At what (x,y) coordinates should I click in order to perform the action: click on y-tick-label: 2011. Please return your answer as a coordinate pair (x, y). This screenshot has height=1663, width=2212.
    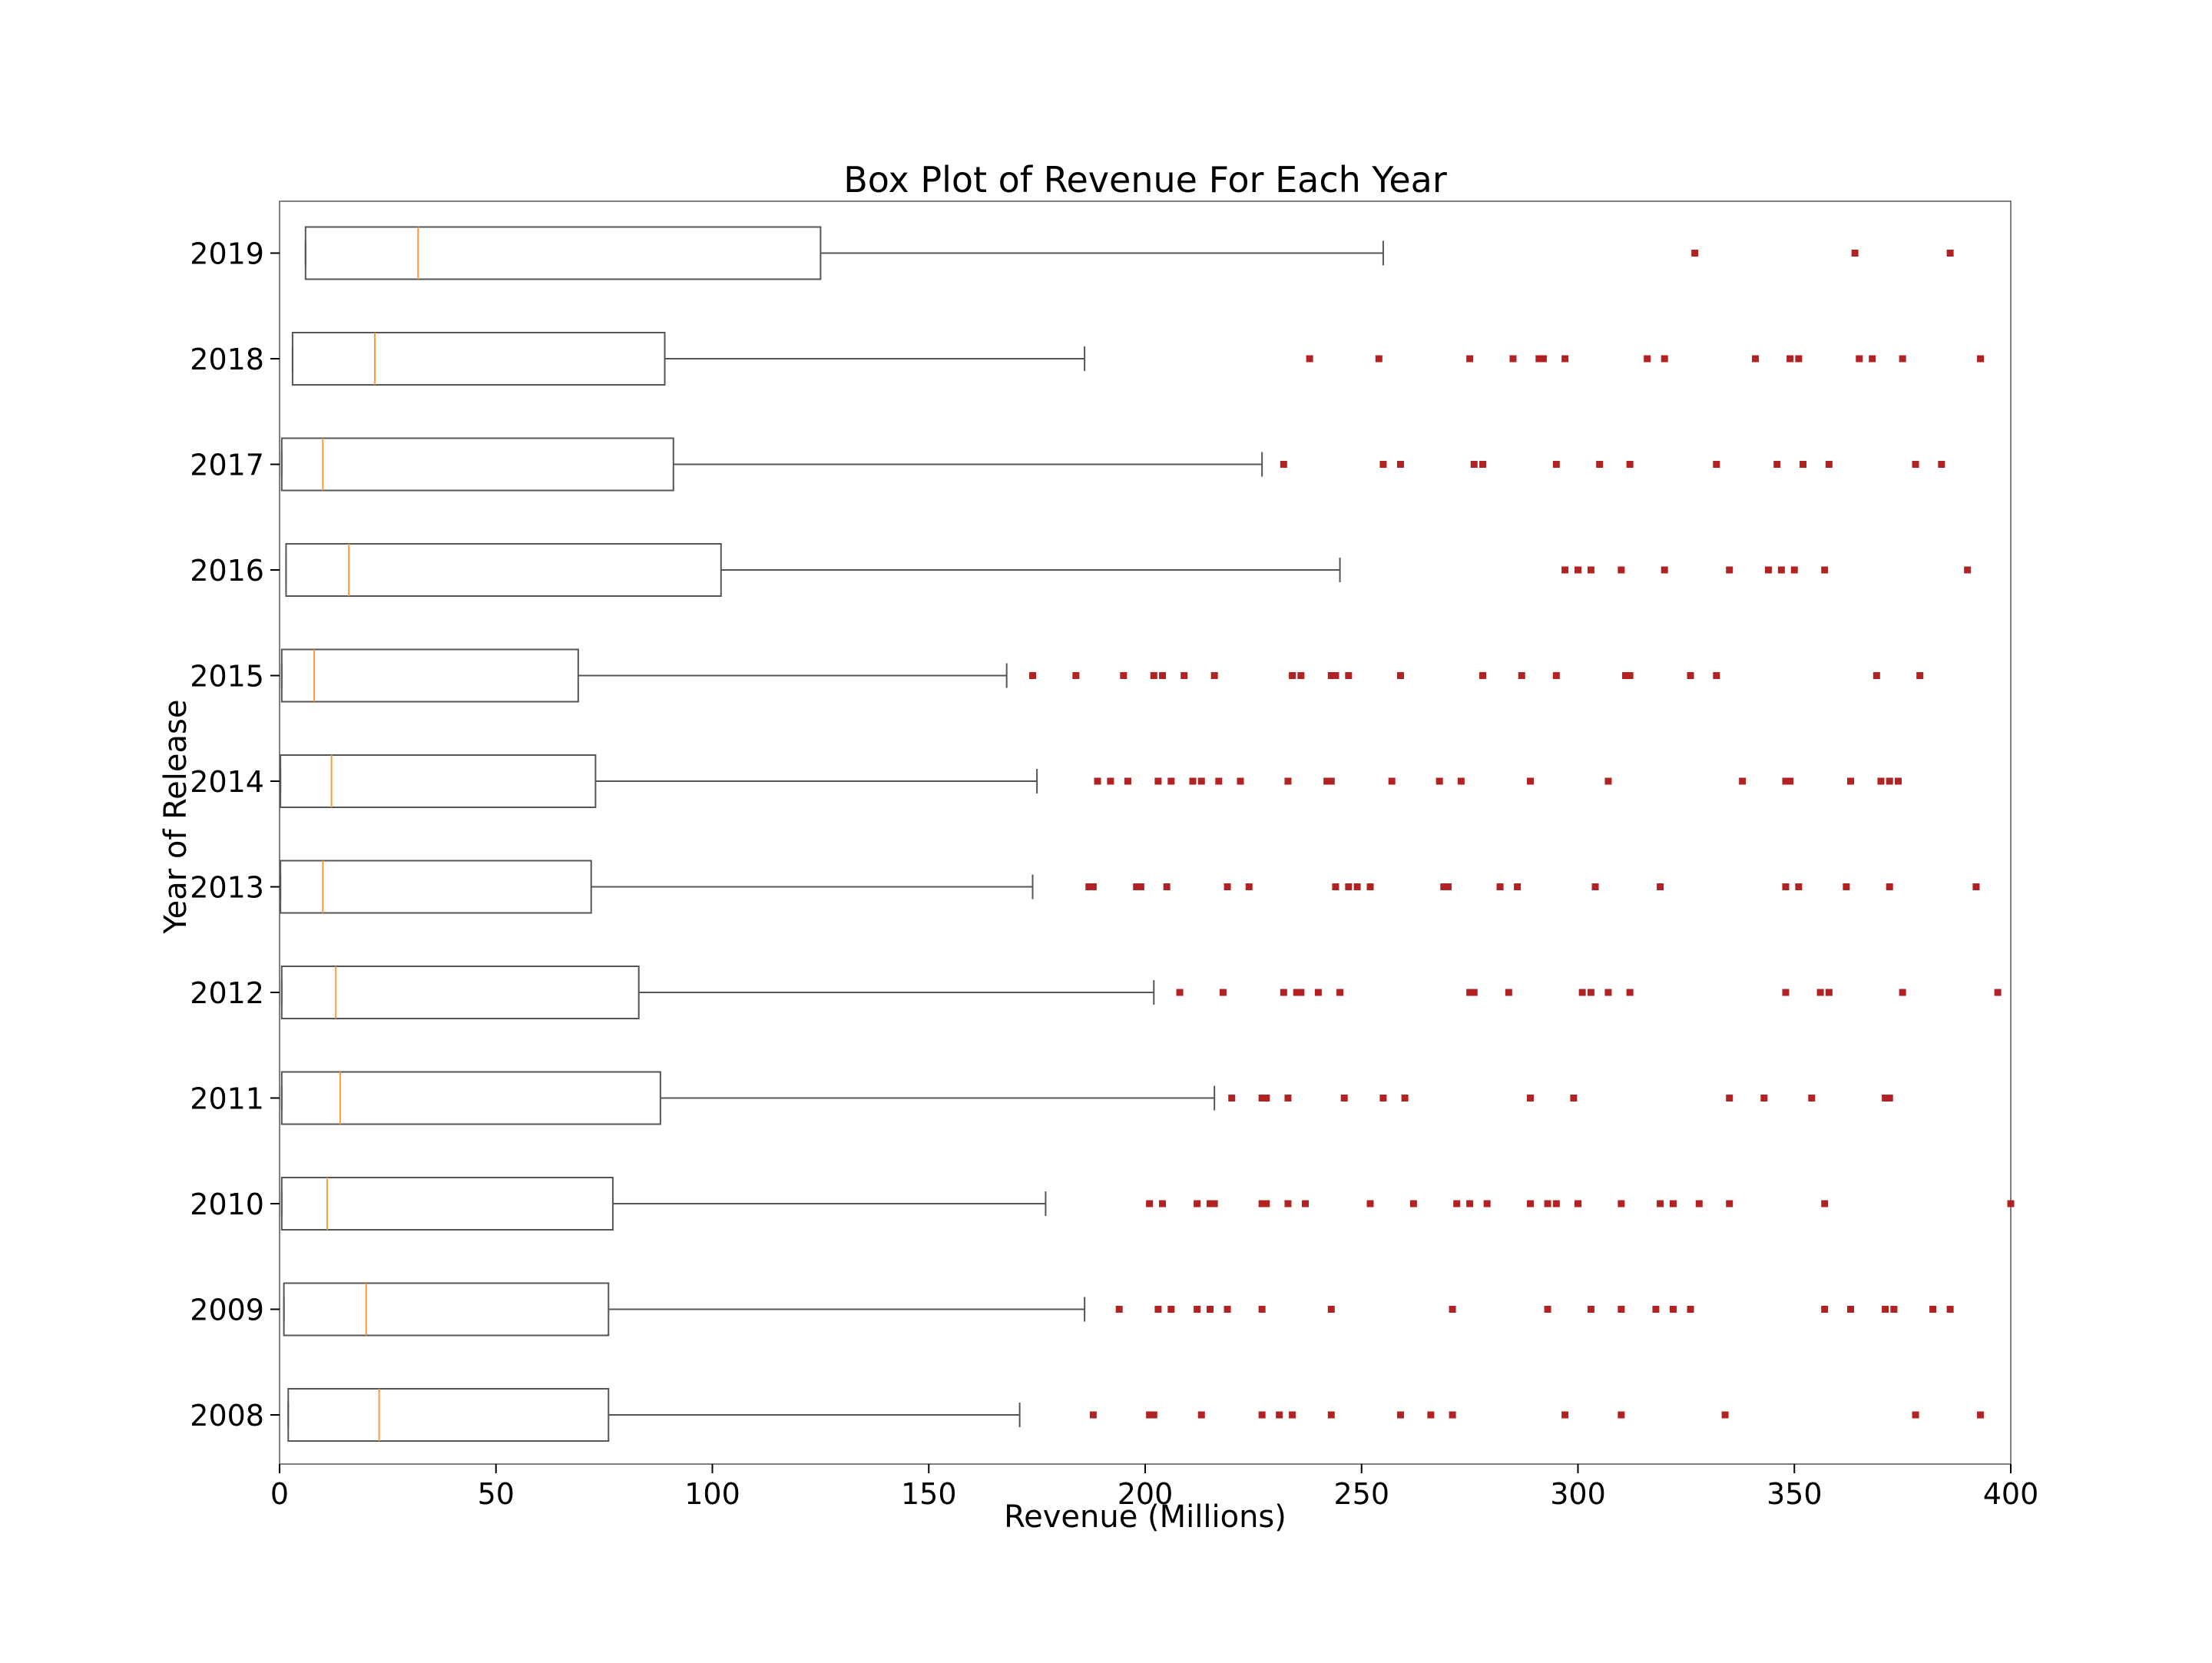
    Looking at the image, I should click on (227, 1099).